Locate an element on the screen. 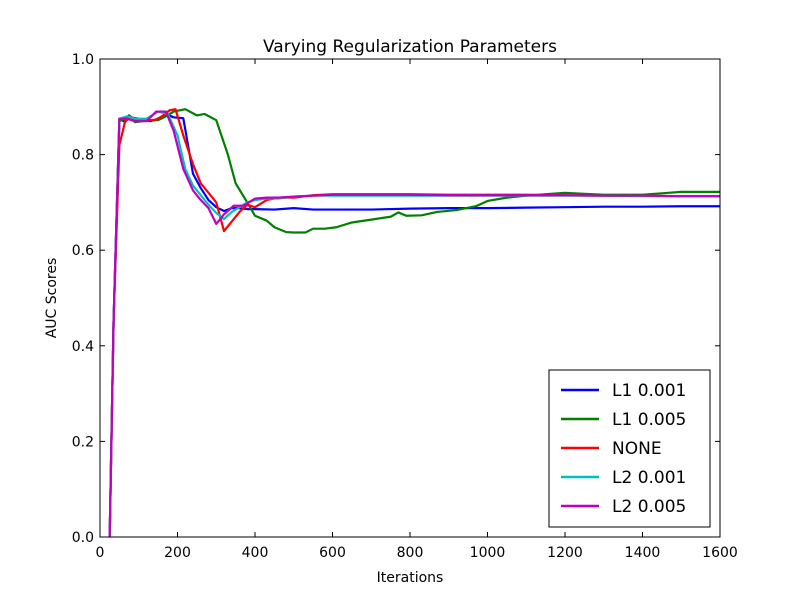 The width and height of the screenshot is (800, 597). chart-title: Varying Regularization Parameters is located at coordinates (410, 47).